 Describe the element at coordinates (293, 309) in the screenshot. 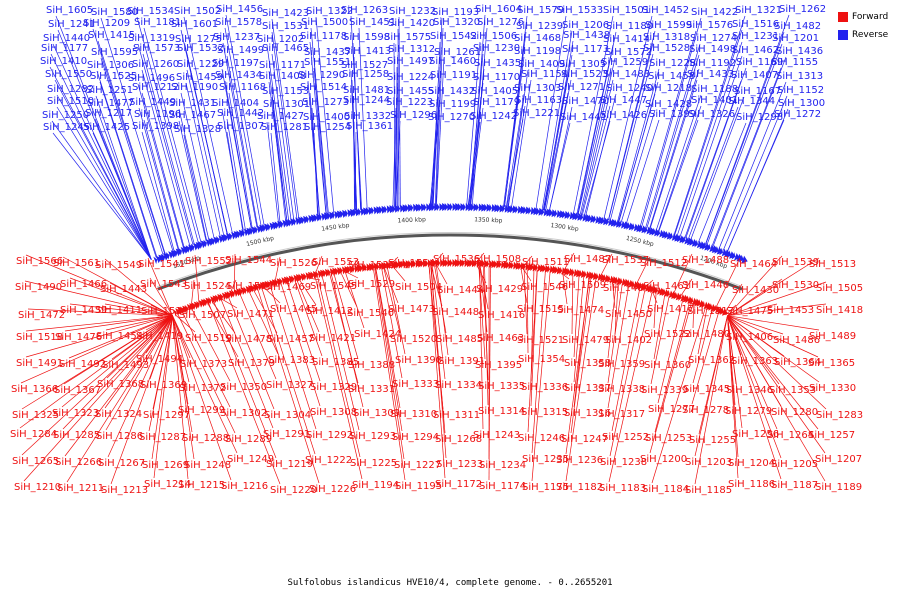

I see `gene-label: SiH_1445` at that location.